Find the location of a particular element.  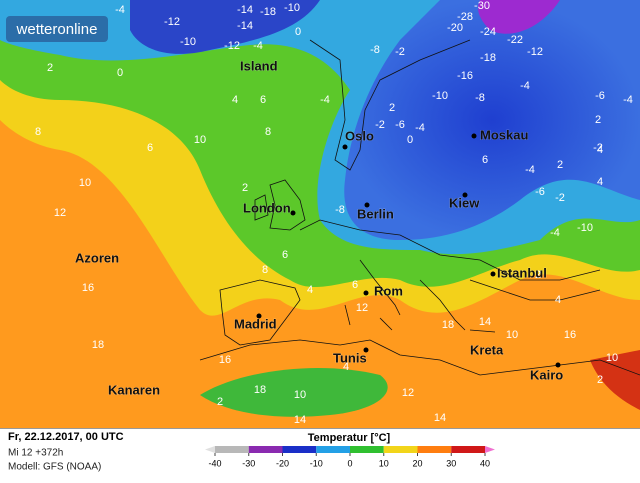

legend-tick-label: 20 is located at coordinates (417, 463).